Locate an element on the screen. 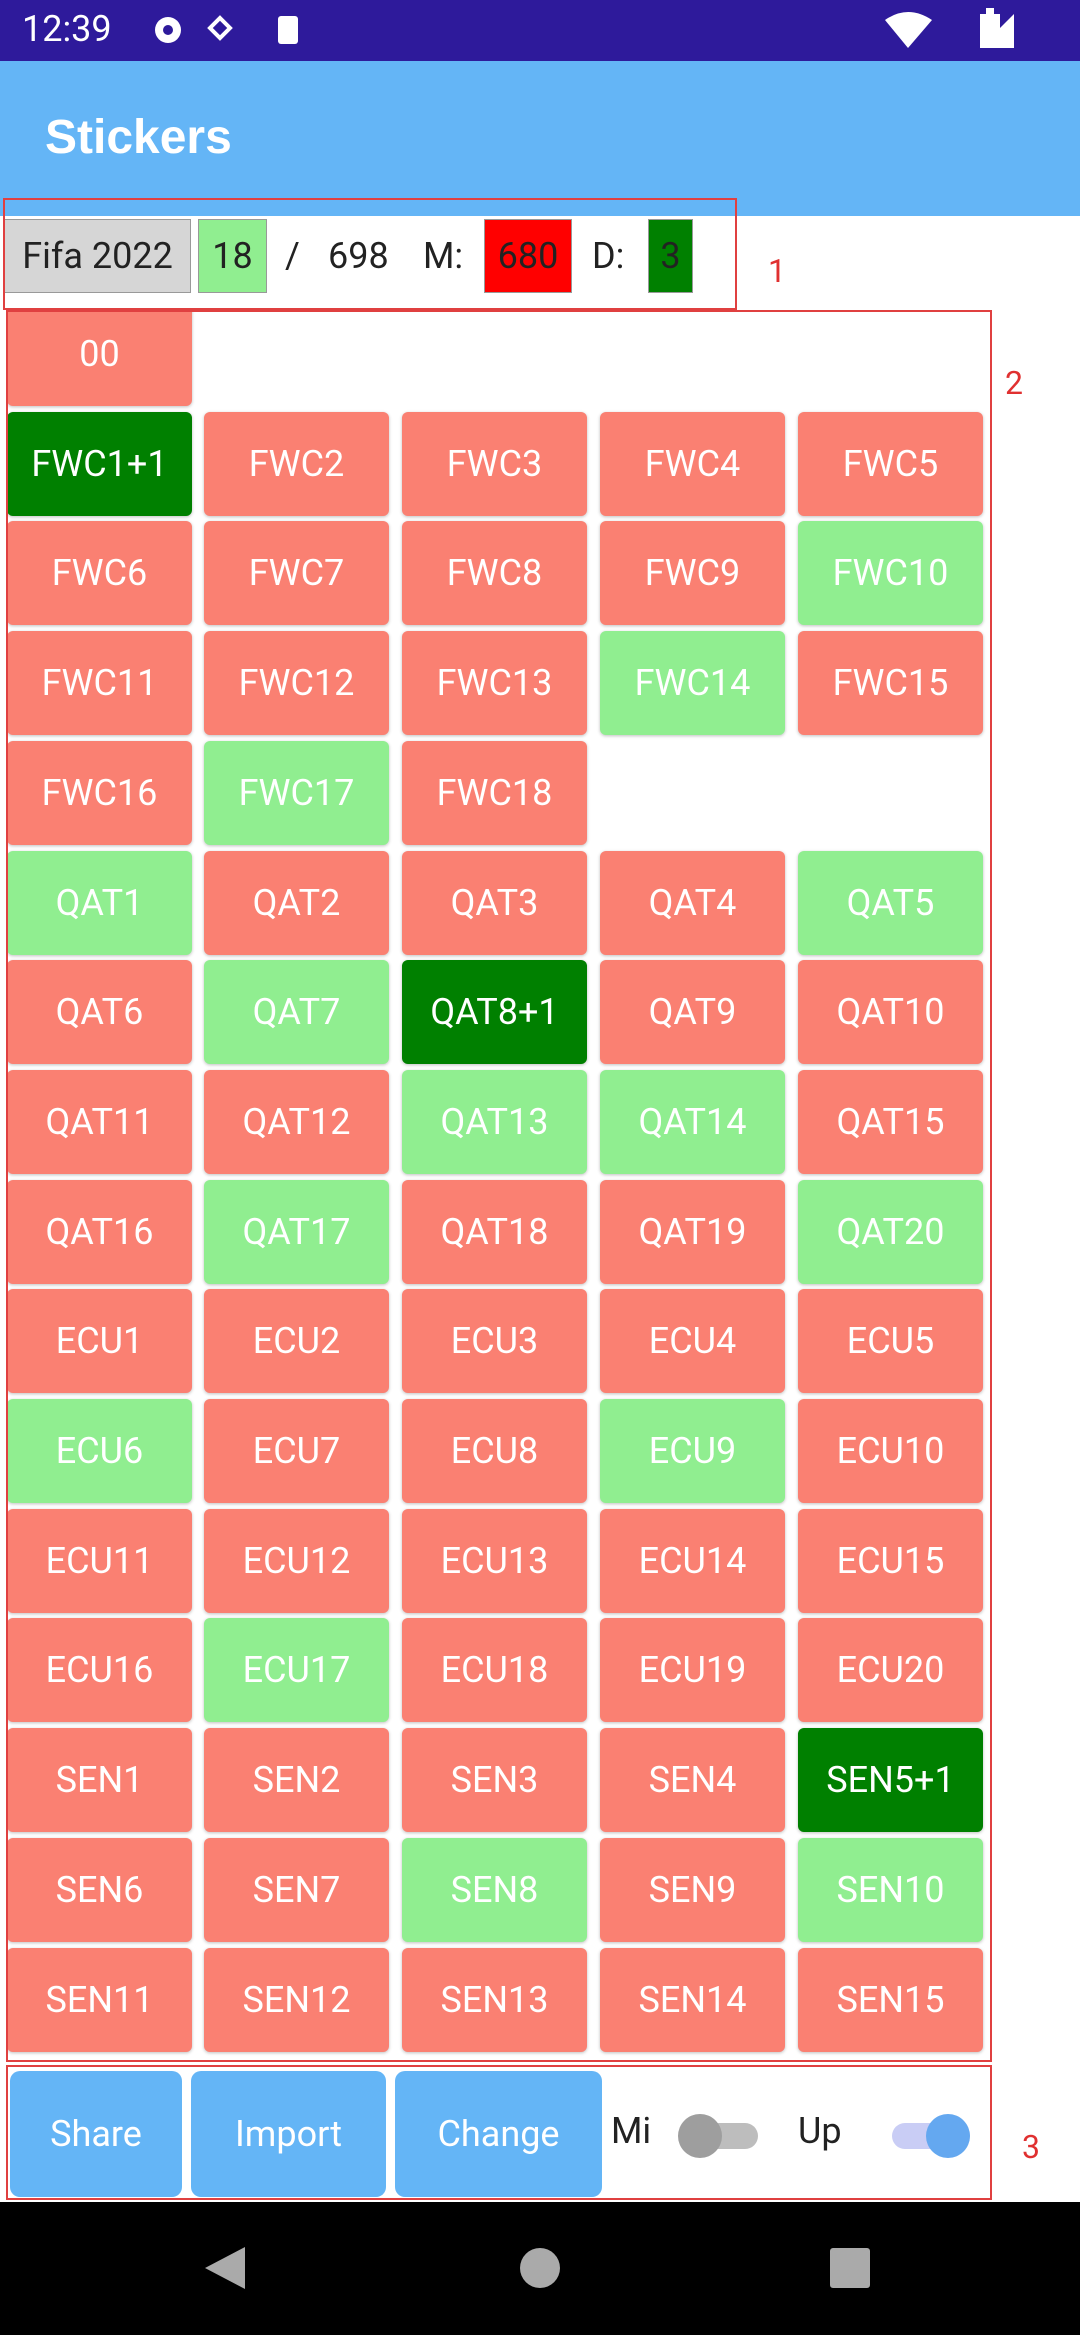  sticker-button: SEN8 is located at coordinates (494, 1889).